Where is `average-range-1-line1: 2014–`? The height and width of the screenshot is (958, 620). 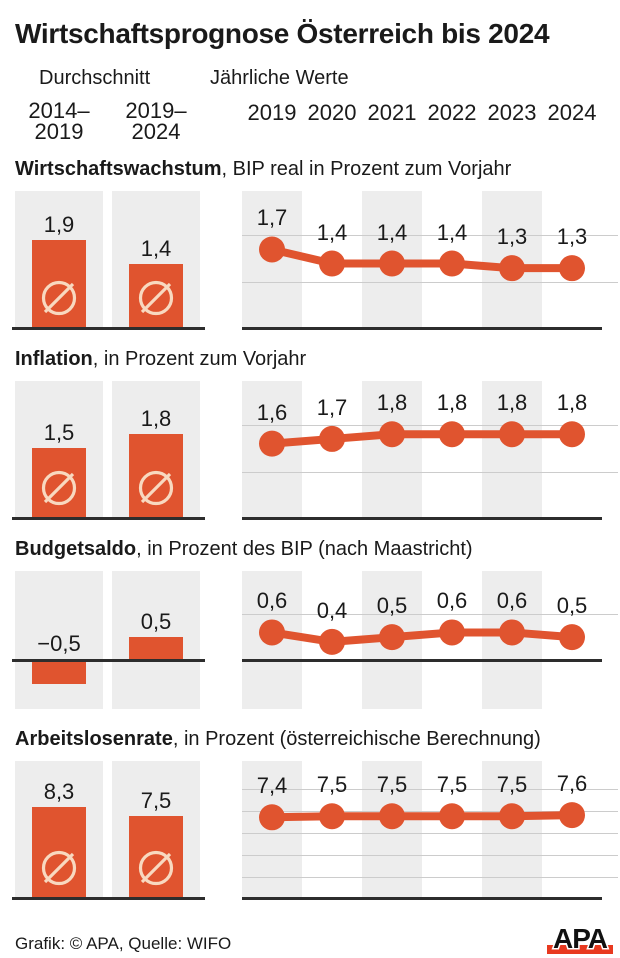 average-range-1-line1: 2014– is located at coordinates (59, 110).